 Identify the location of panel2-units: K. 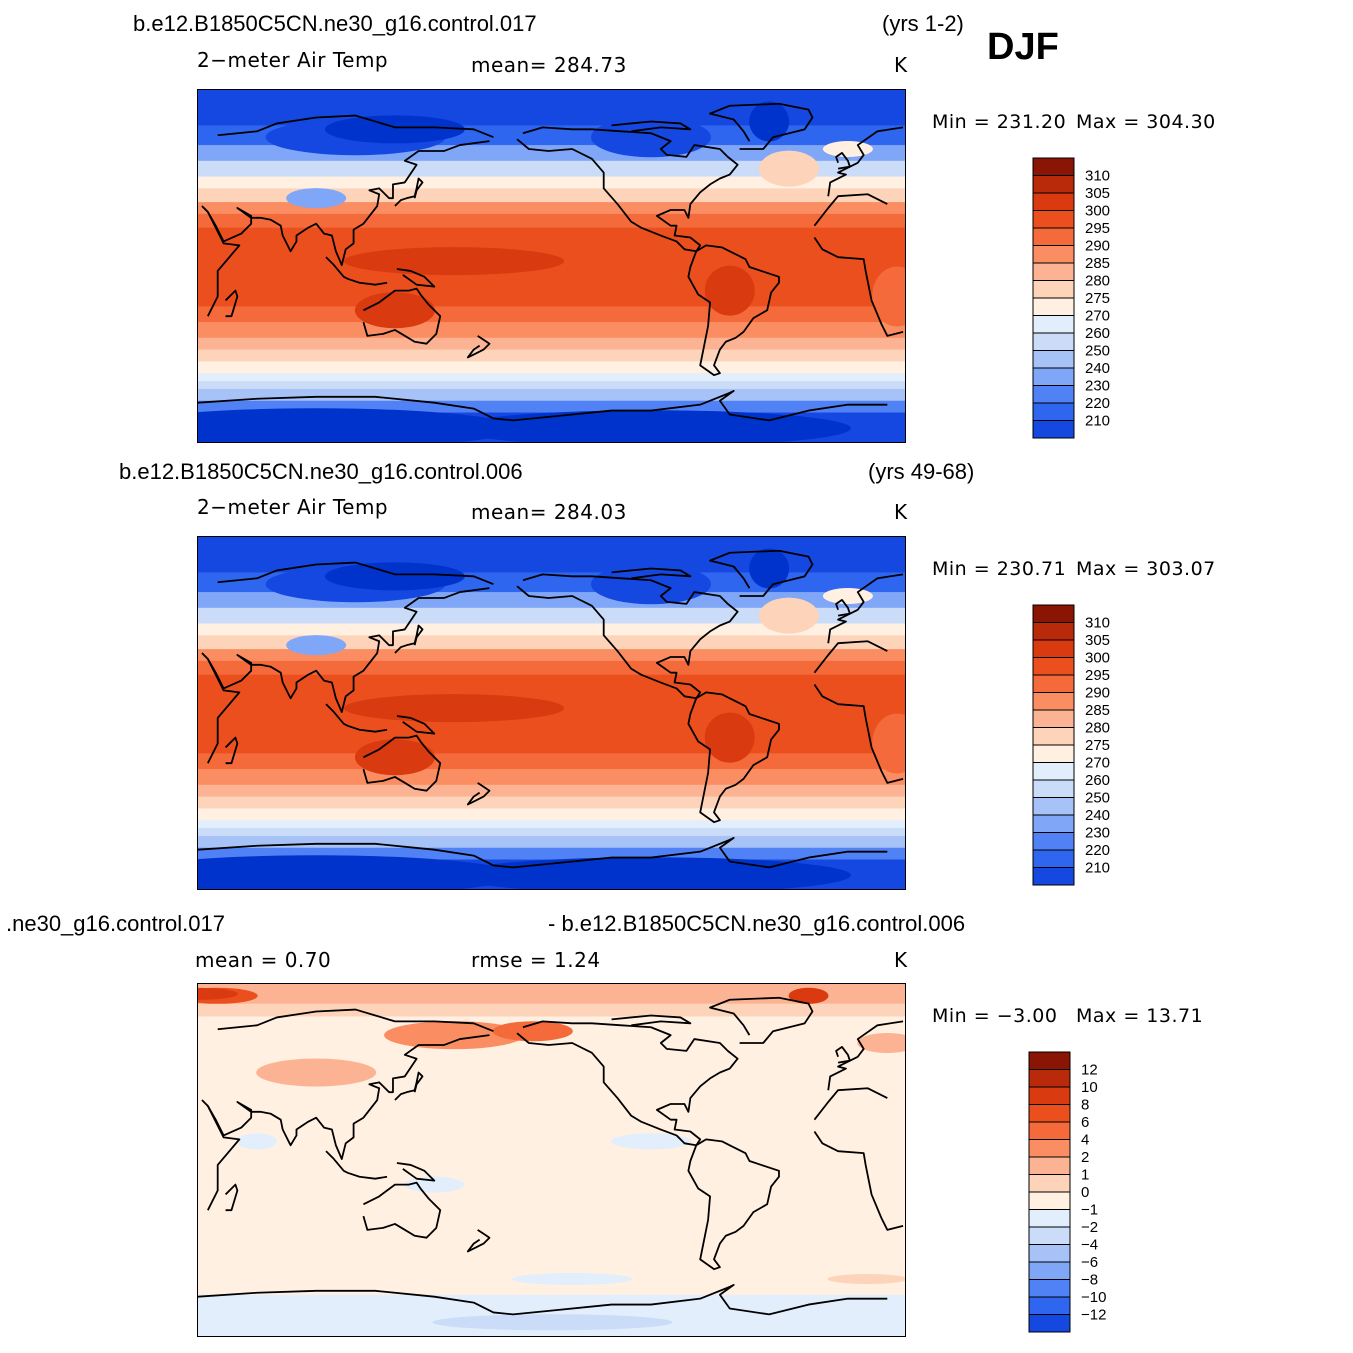
(901, 512).